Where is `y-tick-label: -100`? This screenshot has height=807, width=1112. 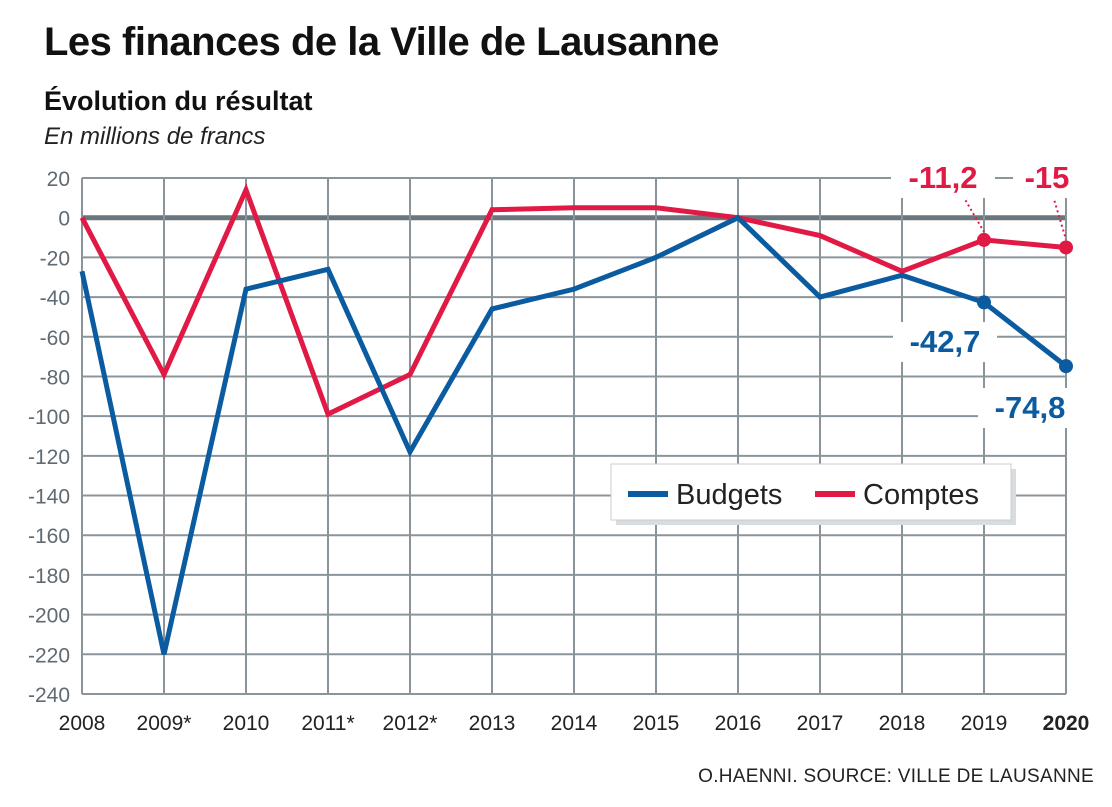
y-tick-label: -100 is located at coordinates (49, 417).